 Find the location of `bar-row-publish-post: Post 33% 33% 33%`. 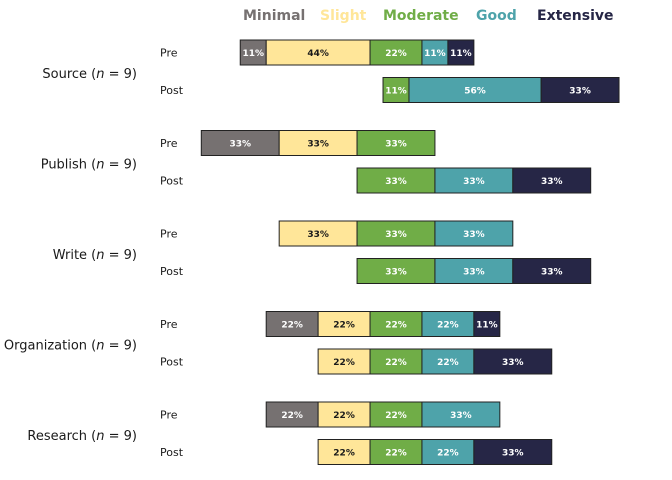

bar-row-publish-post: Post 33% 33% 33% is located at coordinates (376, 180).